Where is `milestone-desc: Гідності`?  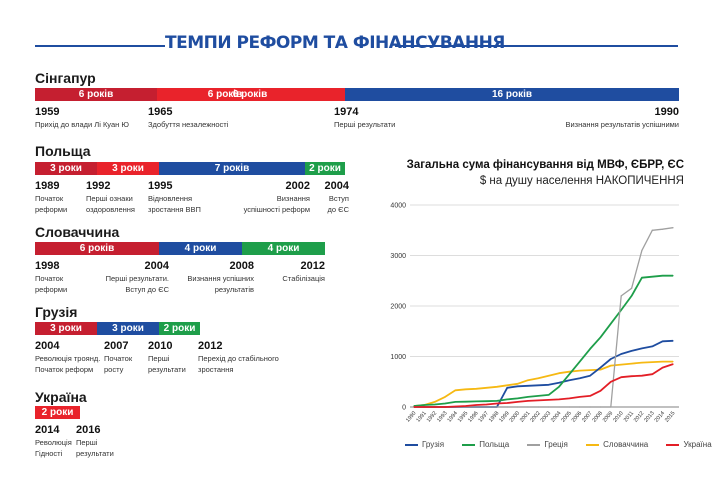
milestone-desc: Гідності is located at coordinates (49, 453).